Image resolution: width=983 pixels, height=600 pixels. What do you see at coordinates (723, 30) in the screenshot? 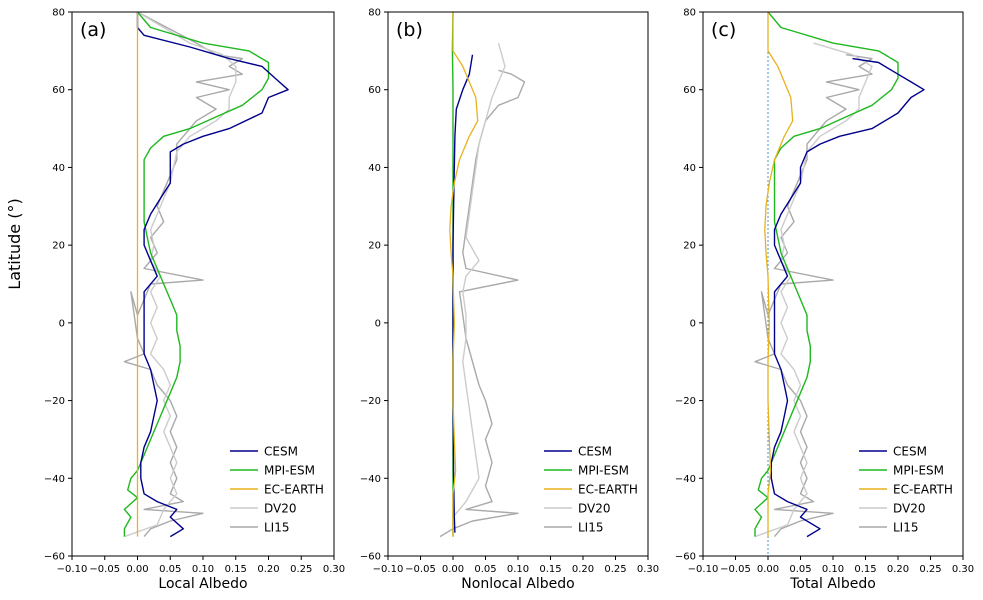
I see `panel-label: (c)` at bounding box center [723, 30].